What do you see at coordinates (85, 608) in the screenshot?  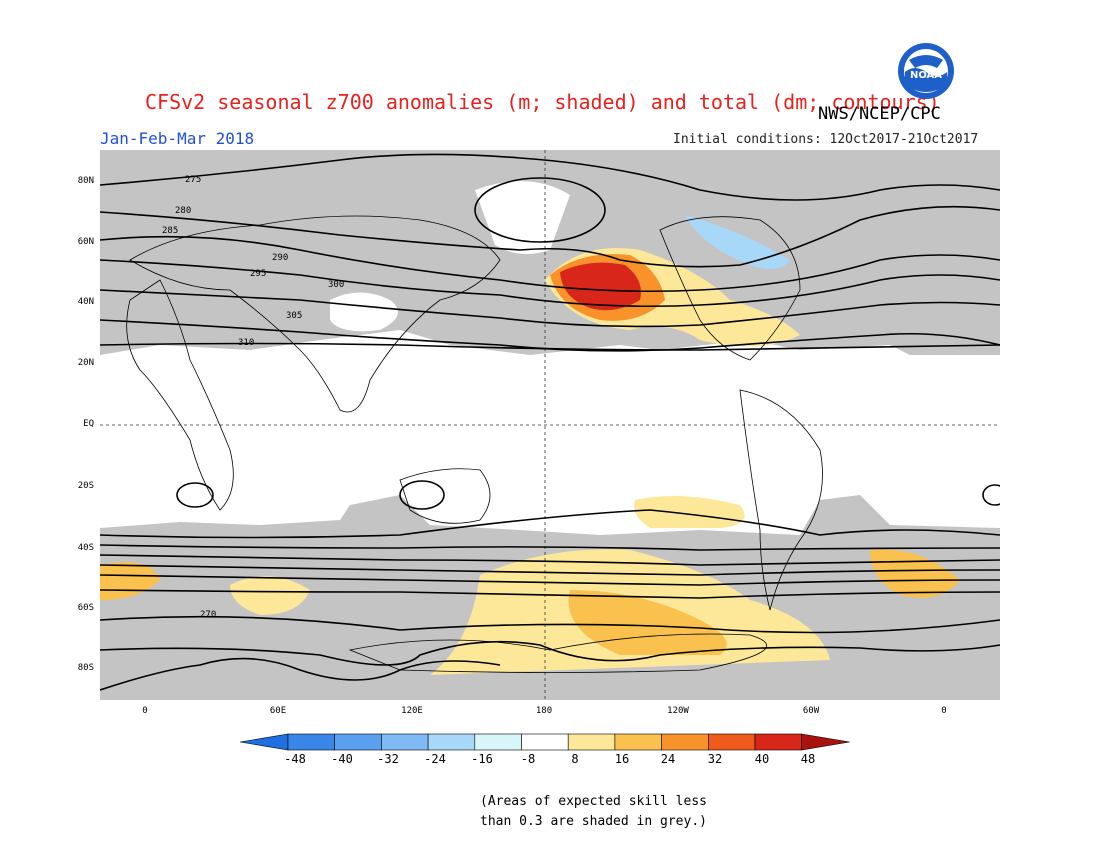 I see `lat-label-60s: 60S` at bounding box center [85, 608].